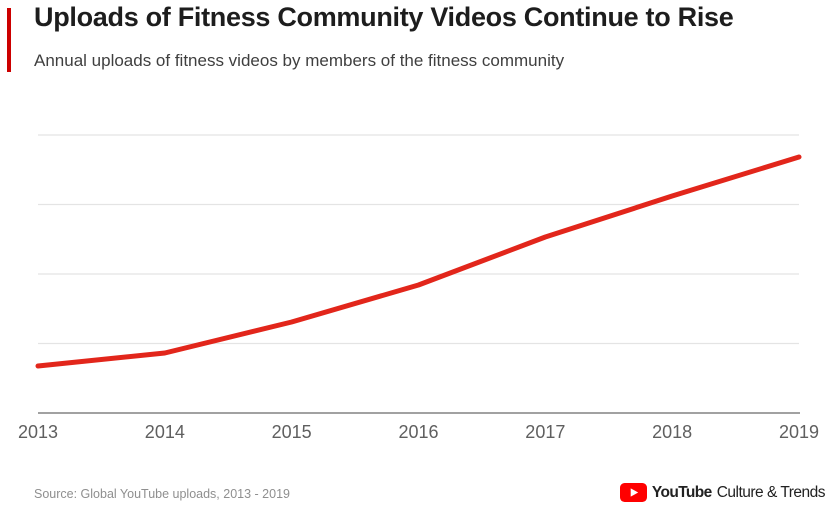 The height and width of the screenshot is (517, 840). I want to click on title-accent-bar, so click(9, 40).